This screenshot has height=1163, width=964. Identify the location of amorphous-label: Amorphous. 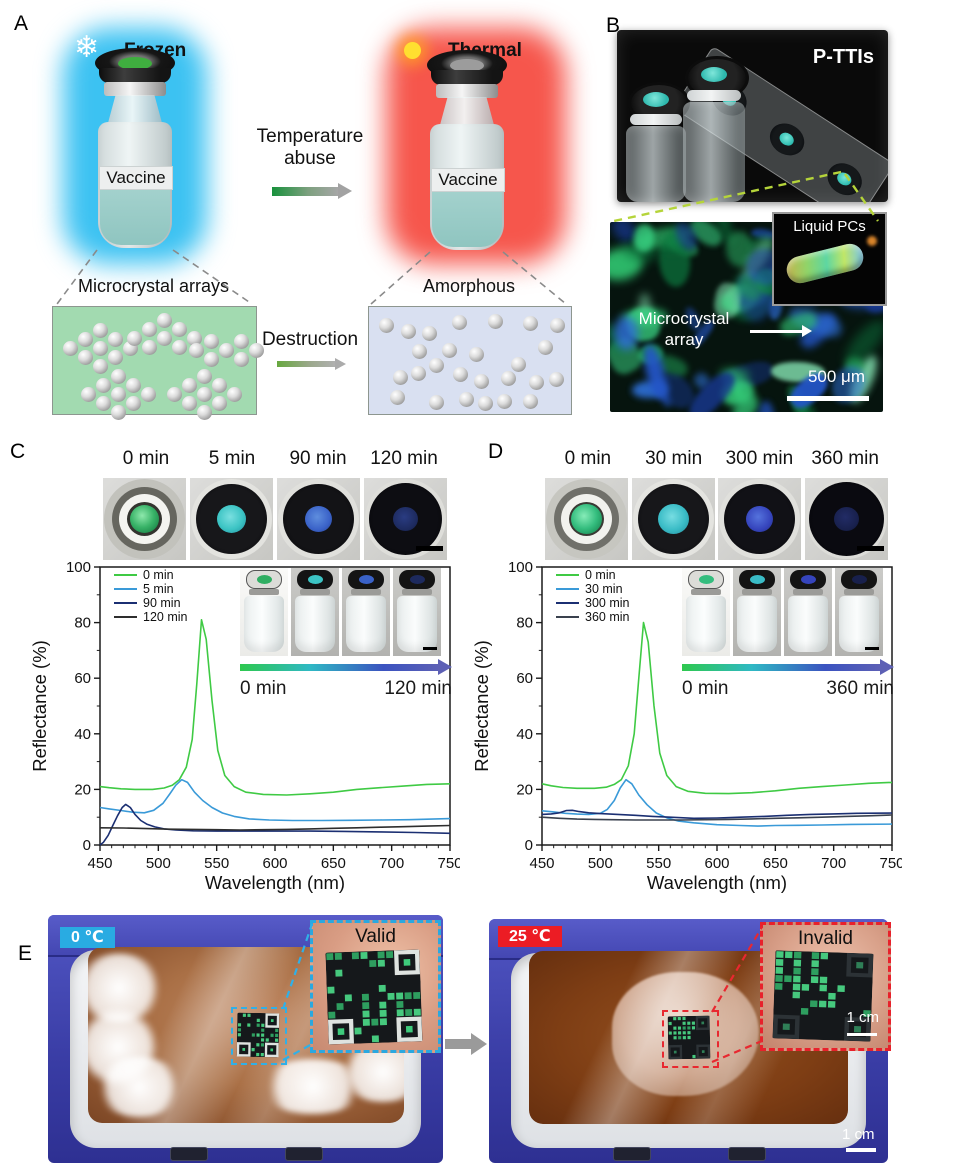
(469, 286).